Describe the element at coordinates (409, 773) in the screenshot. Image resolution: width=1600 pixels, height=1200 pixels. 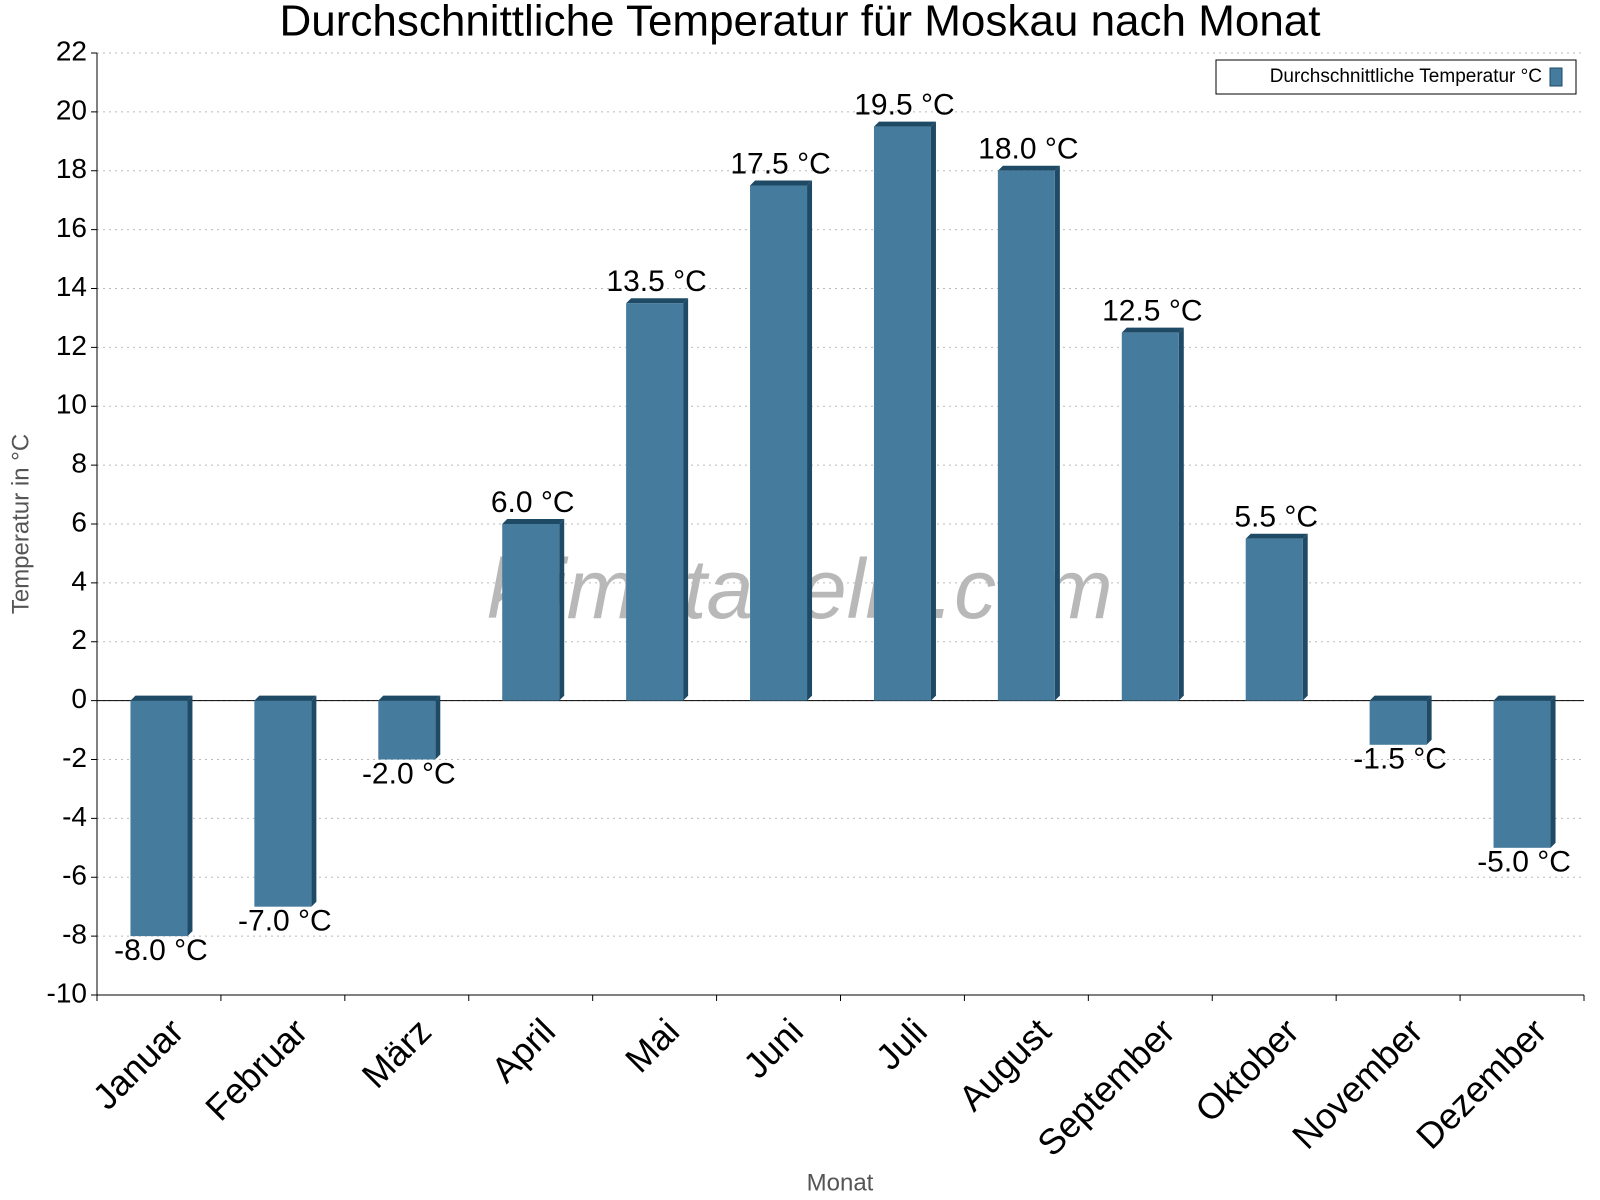
I see `value-label: -2.0 °C` at that location.